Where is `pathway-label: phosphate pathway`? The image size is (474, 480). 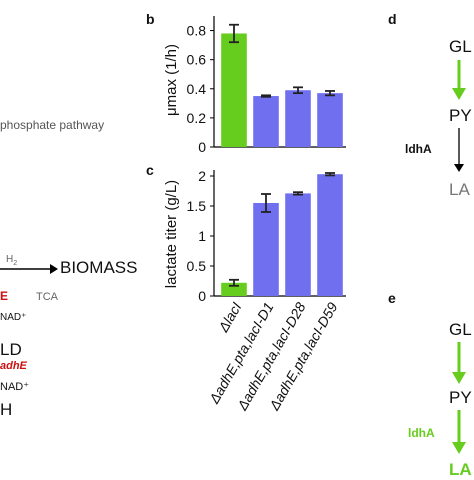
pathway-label: phosphate pathway is located at coordinates (52, 125).